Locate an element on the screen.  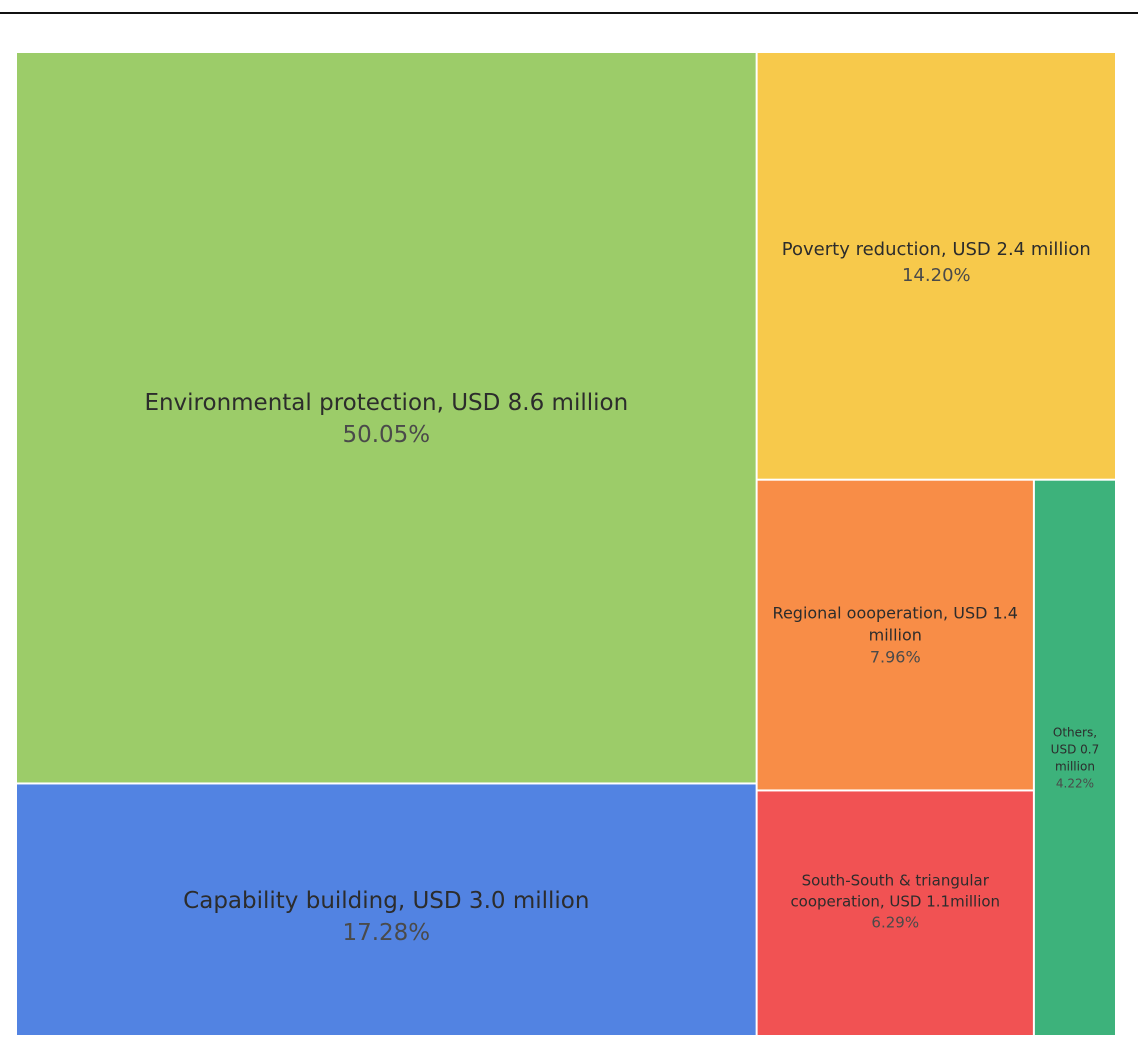
tile-percent-environmental-protection: 50.05% is located at coordinates (386, 435).